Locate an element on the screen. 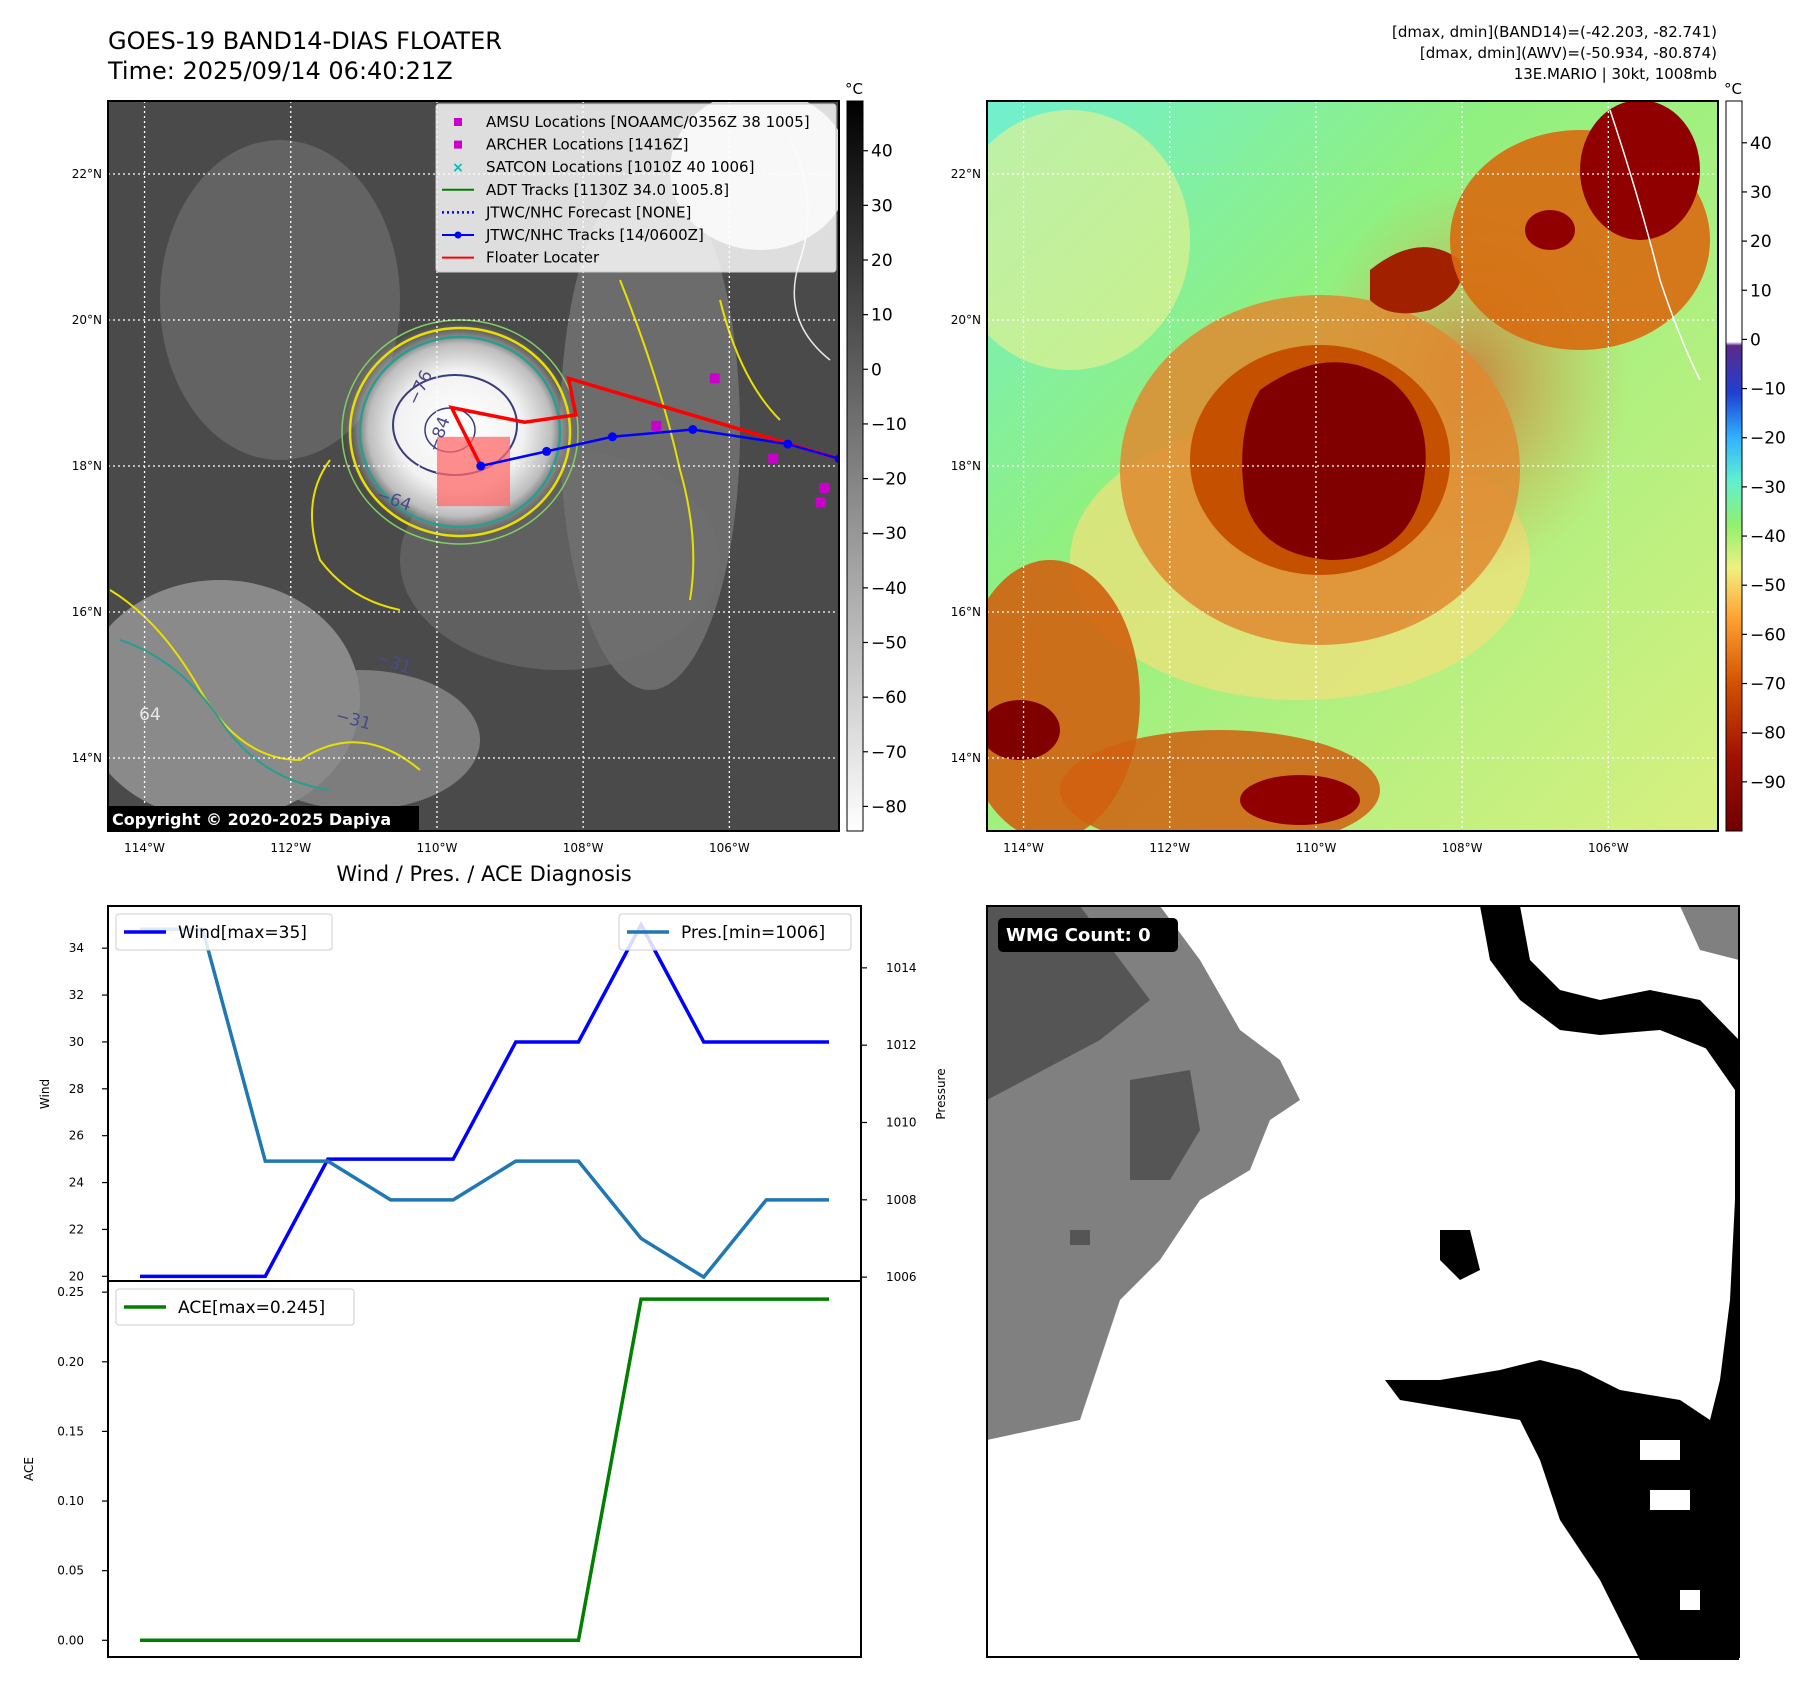  awv-storm-core is located at coordinates (1334, 461).